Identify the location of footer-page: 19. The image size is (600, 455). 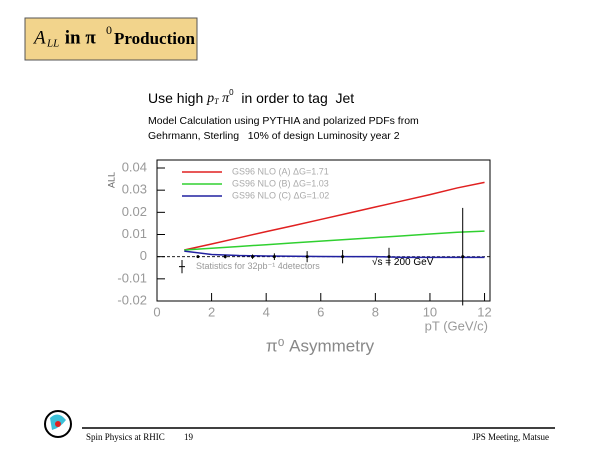
(189, 437).